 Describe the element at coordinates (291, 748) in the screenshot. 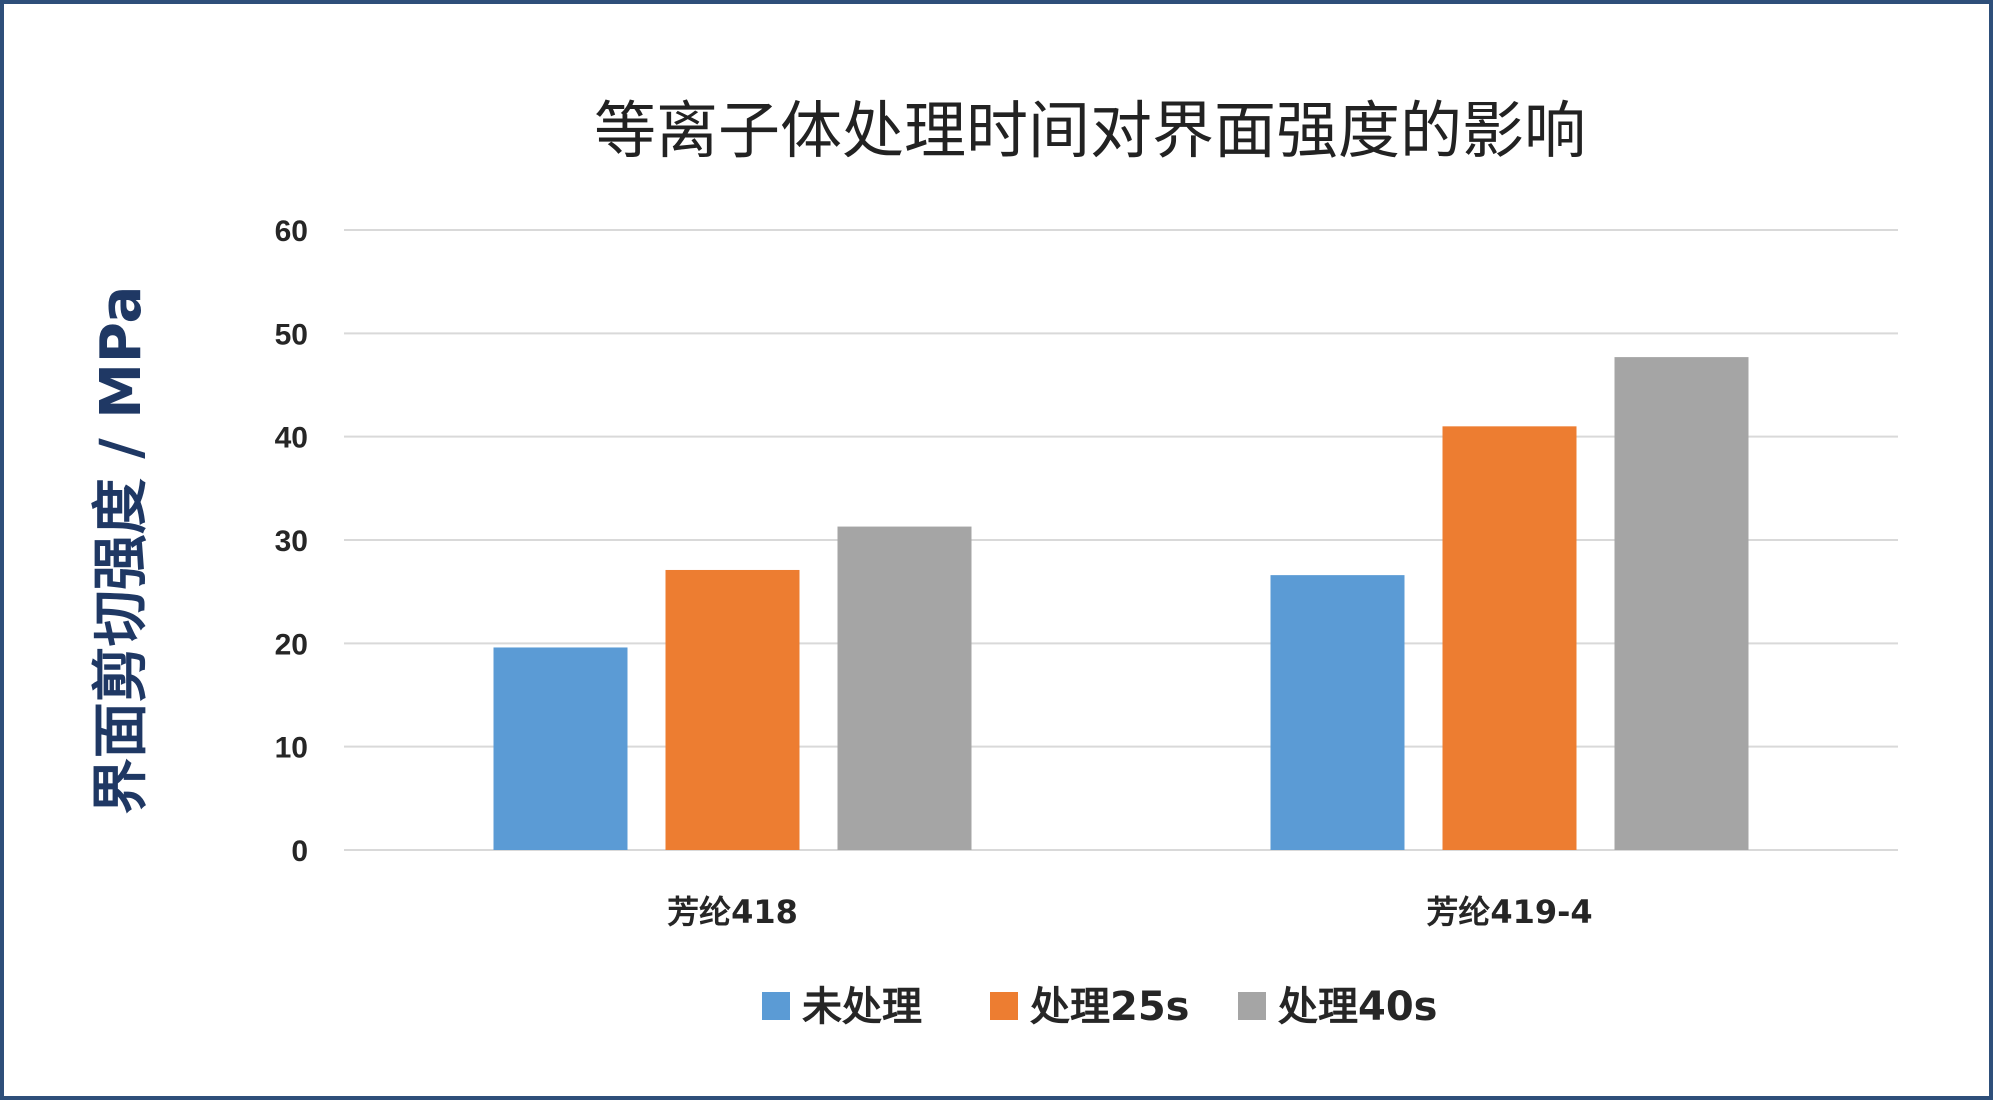

I see `y-tick-label: 10` at that location.